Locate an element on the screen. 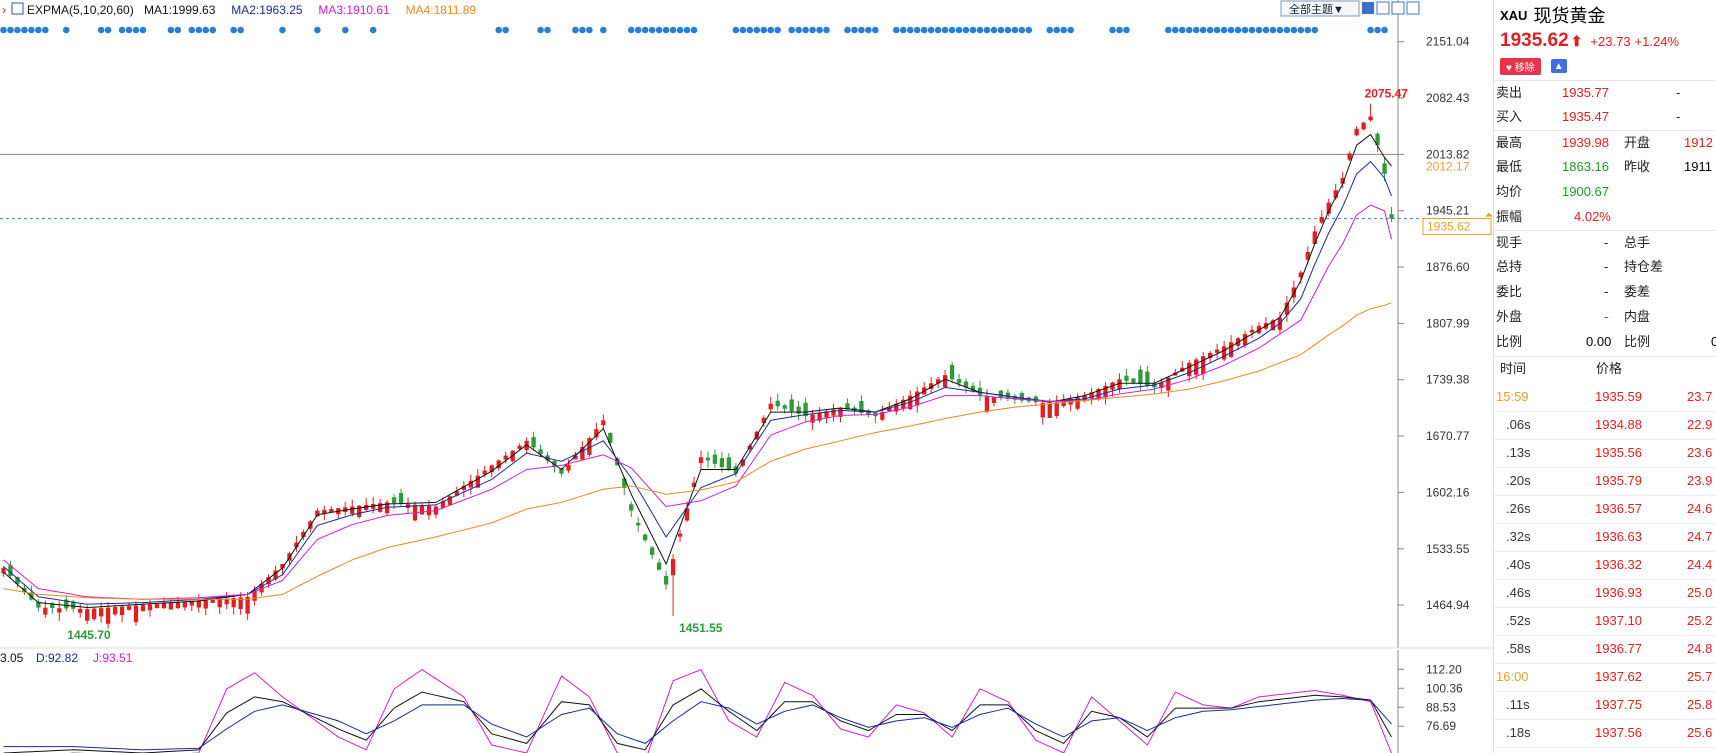 Image resolution: width=1716 pixels, height=753 pixels. tick-time: .52s is located at coordinates (1518, 620).